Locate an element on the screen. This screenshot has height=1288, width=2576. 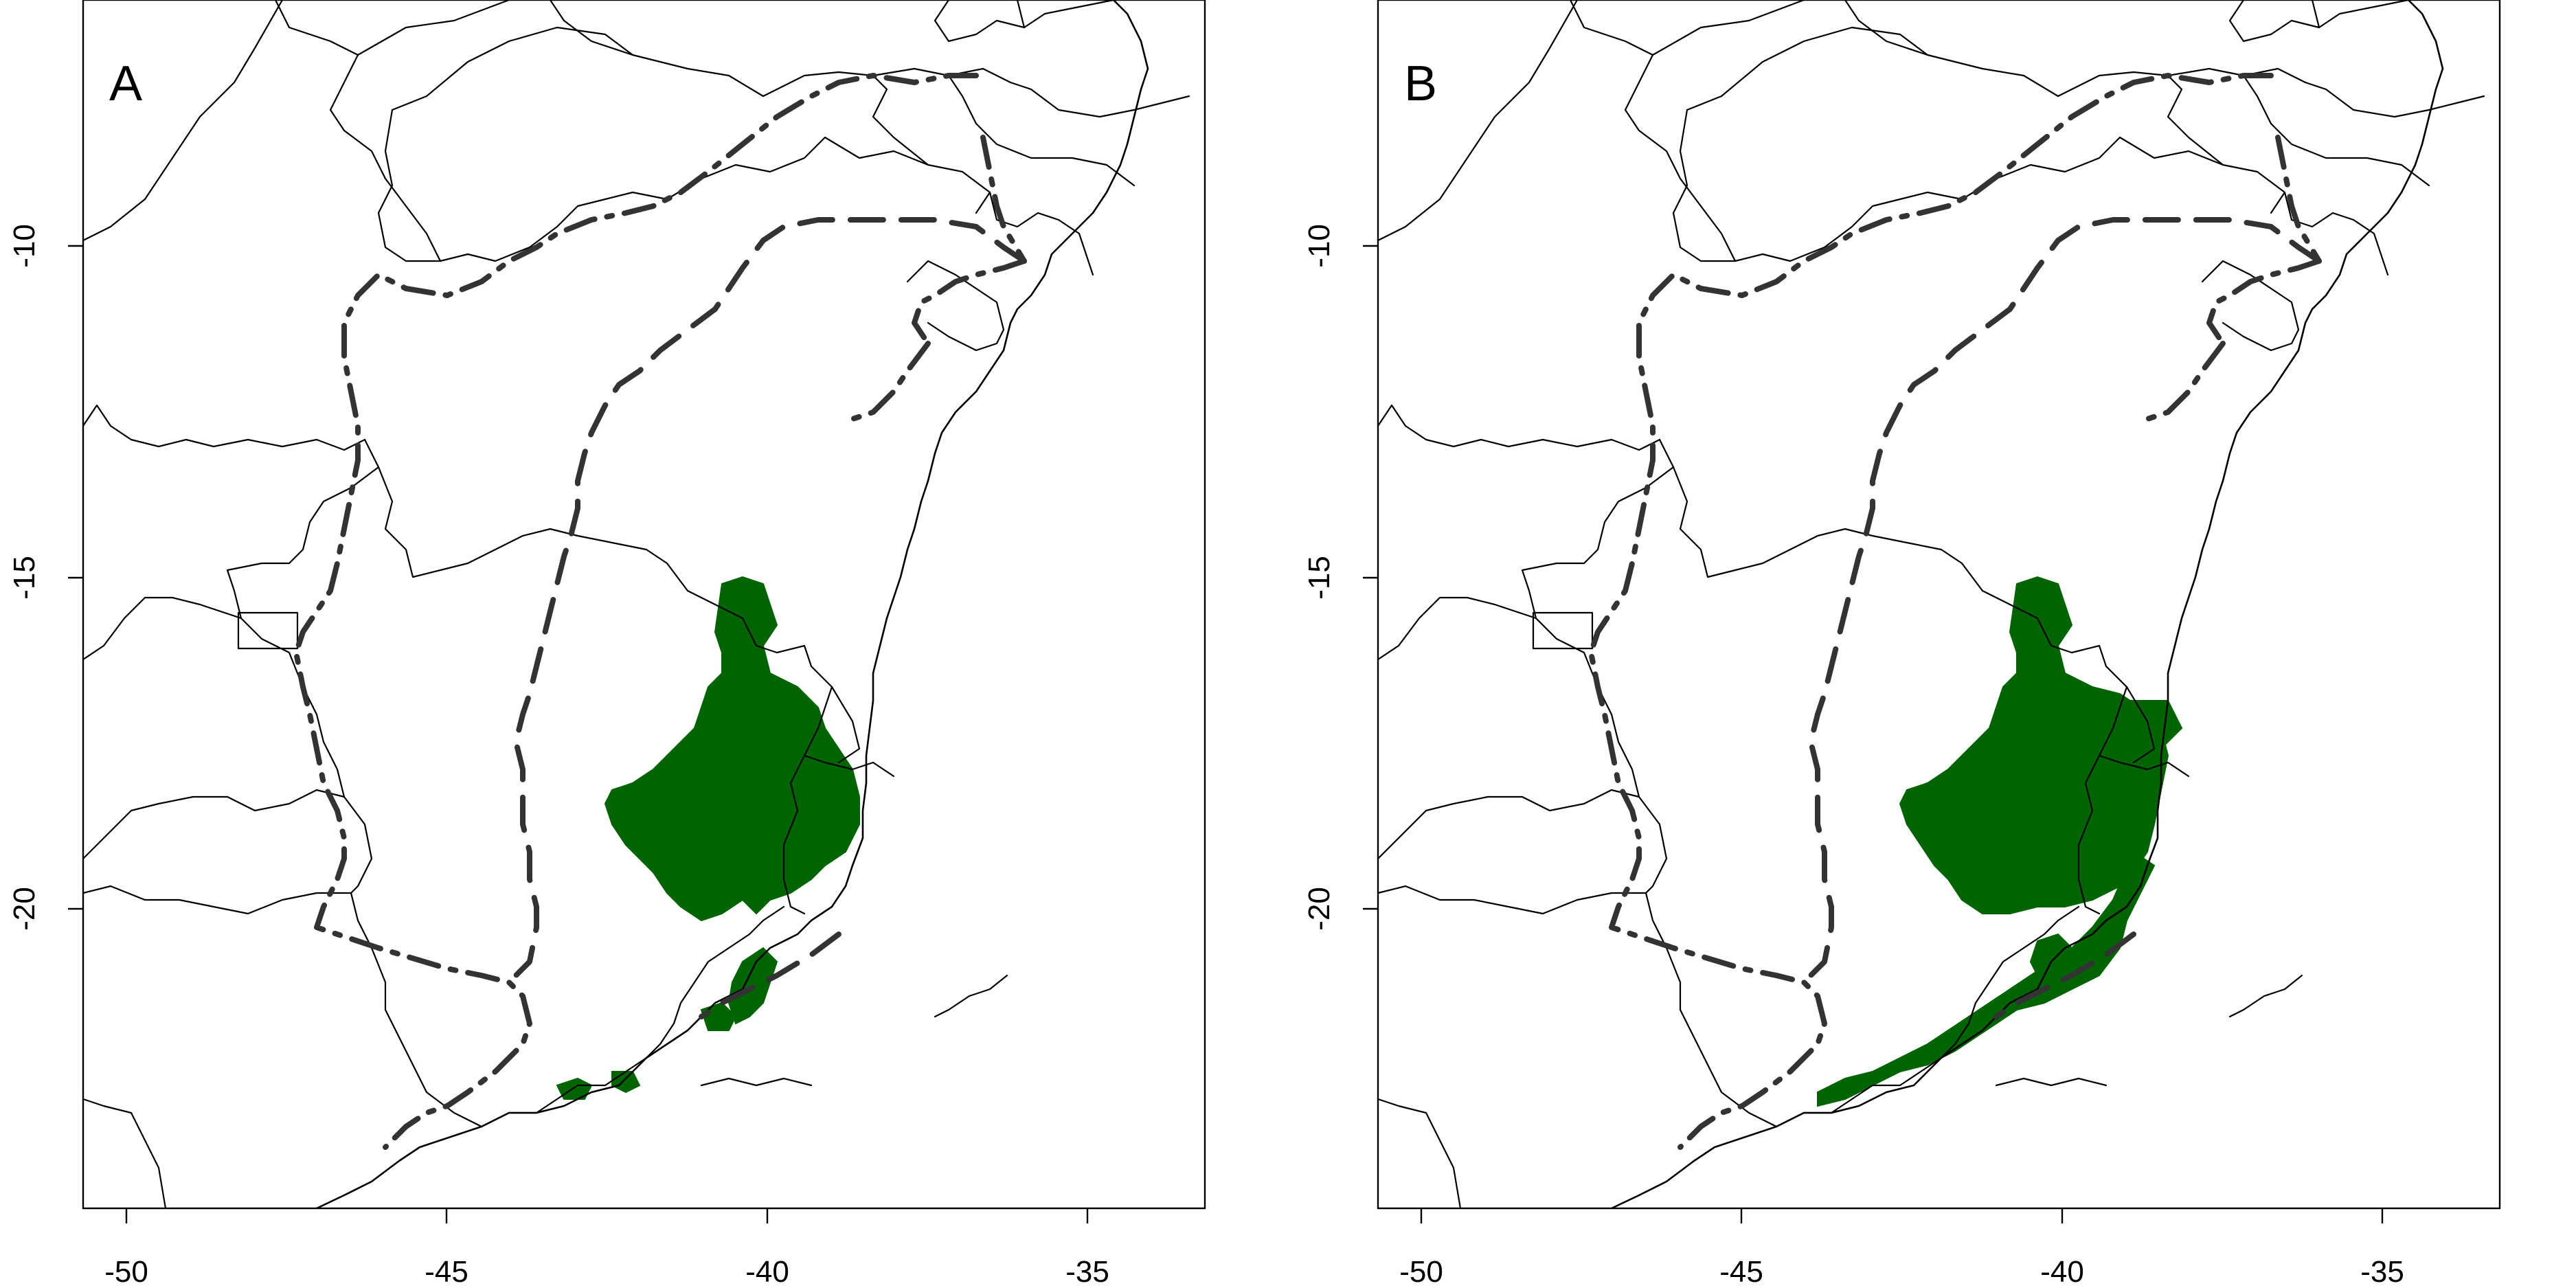
panel-a-label: A is located at coordinates (125, 83).